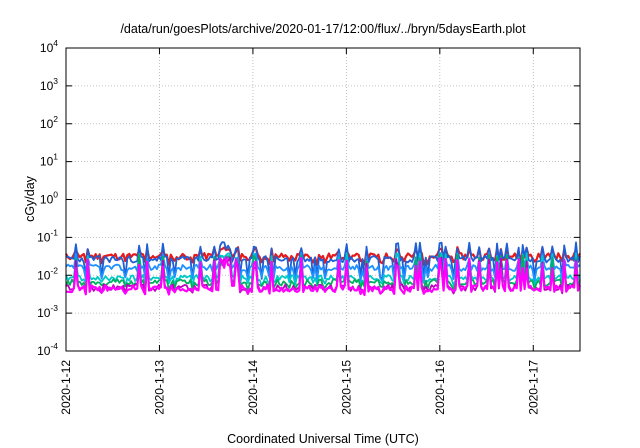  I want to click on y-axis-label: cGy/day, so click(30, 198).